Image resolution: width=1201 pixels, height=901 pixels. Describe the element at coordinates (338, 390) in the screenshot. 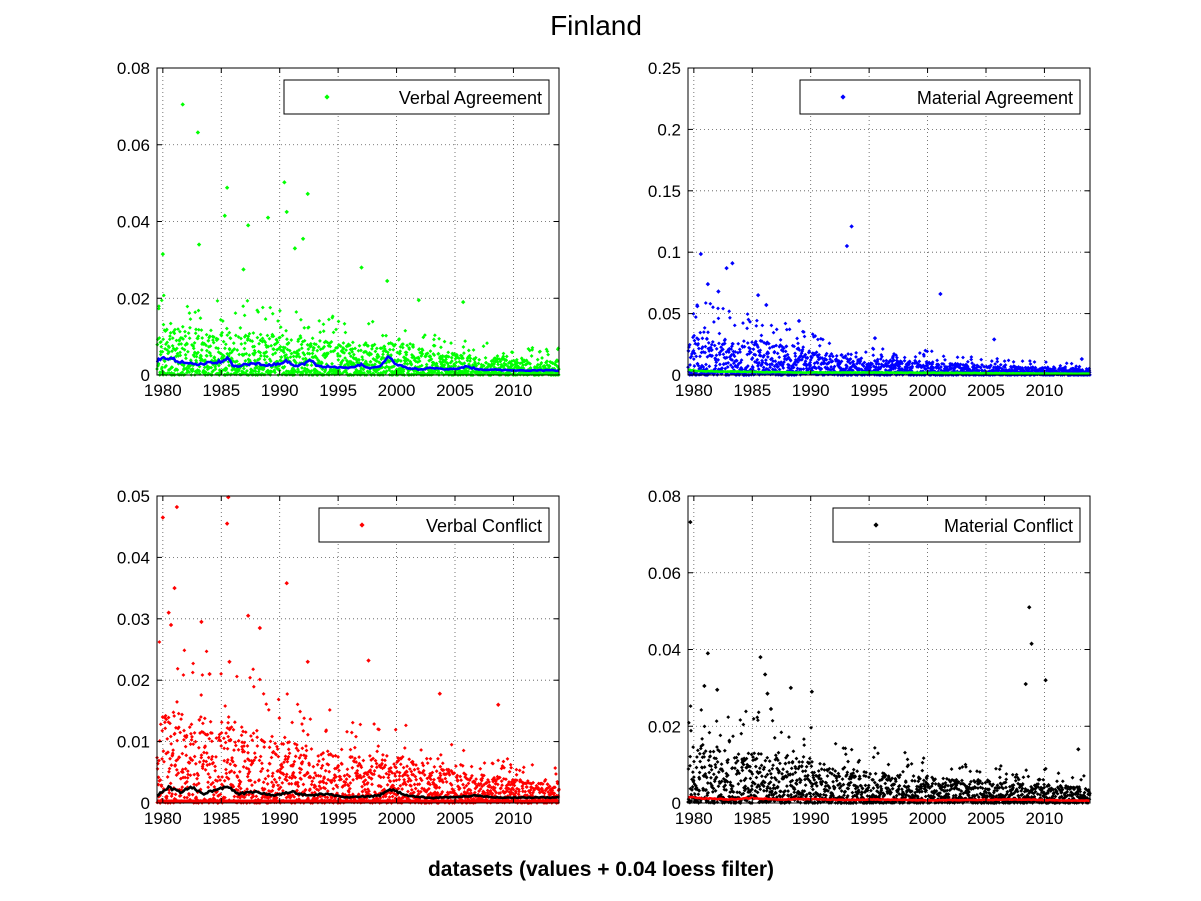

I see `x-tick-label: 1995` at that location.